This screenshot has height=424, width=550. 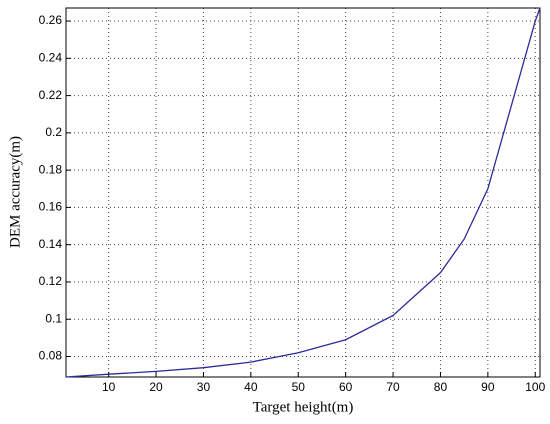 I want to click on x-tick-label: 100, so click(x=535, y=387).